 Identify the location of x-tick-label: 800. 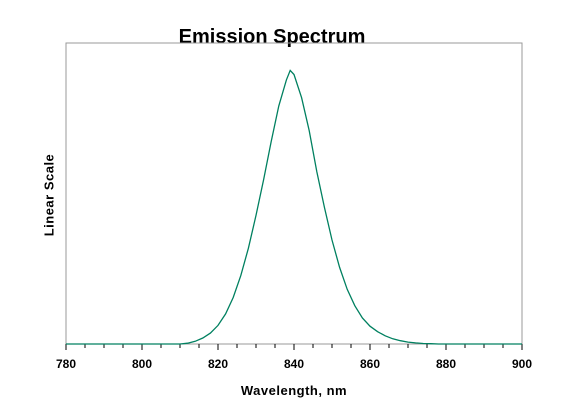
(142, 364).